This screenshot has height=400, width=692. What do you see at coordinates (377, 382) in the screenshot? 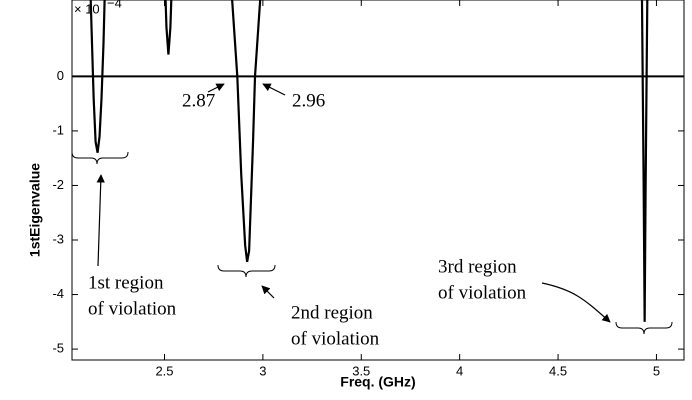
I see `x-axis-label: Freq. (GHz)` at bounding box center [377, 382].